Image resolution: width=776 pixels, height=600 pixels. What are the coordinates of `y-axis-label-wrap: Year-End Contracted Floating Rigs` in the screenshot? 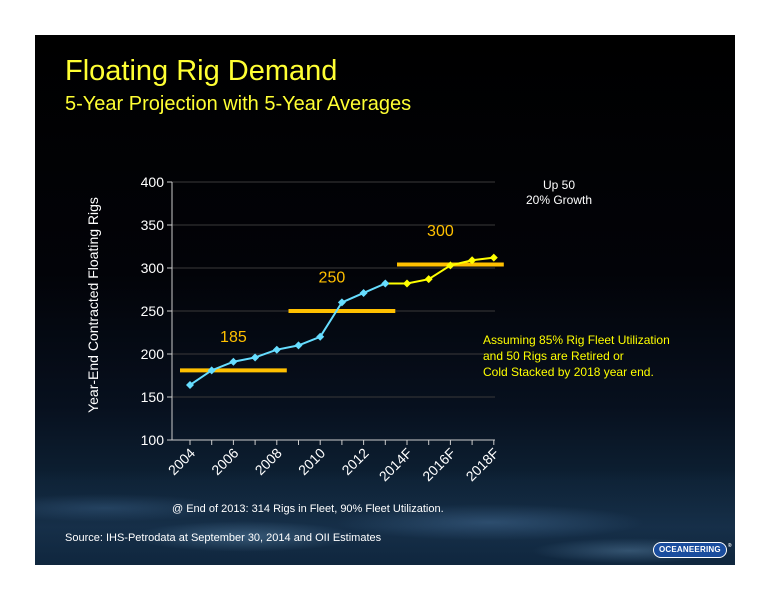 It's located at (93, 305).